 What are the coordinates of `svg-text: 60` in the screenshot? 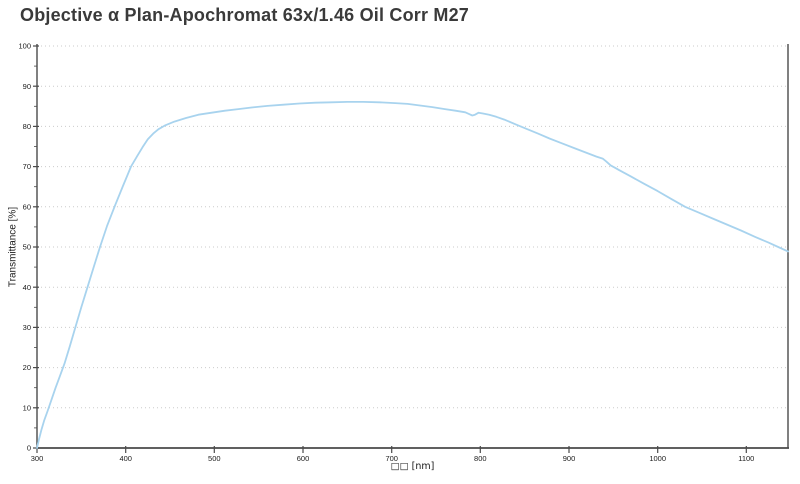 It's located at (27, 206).